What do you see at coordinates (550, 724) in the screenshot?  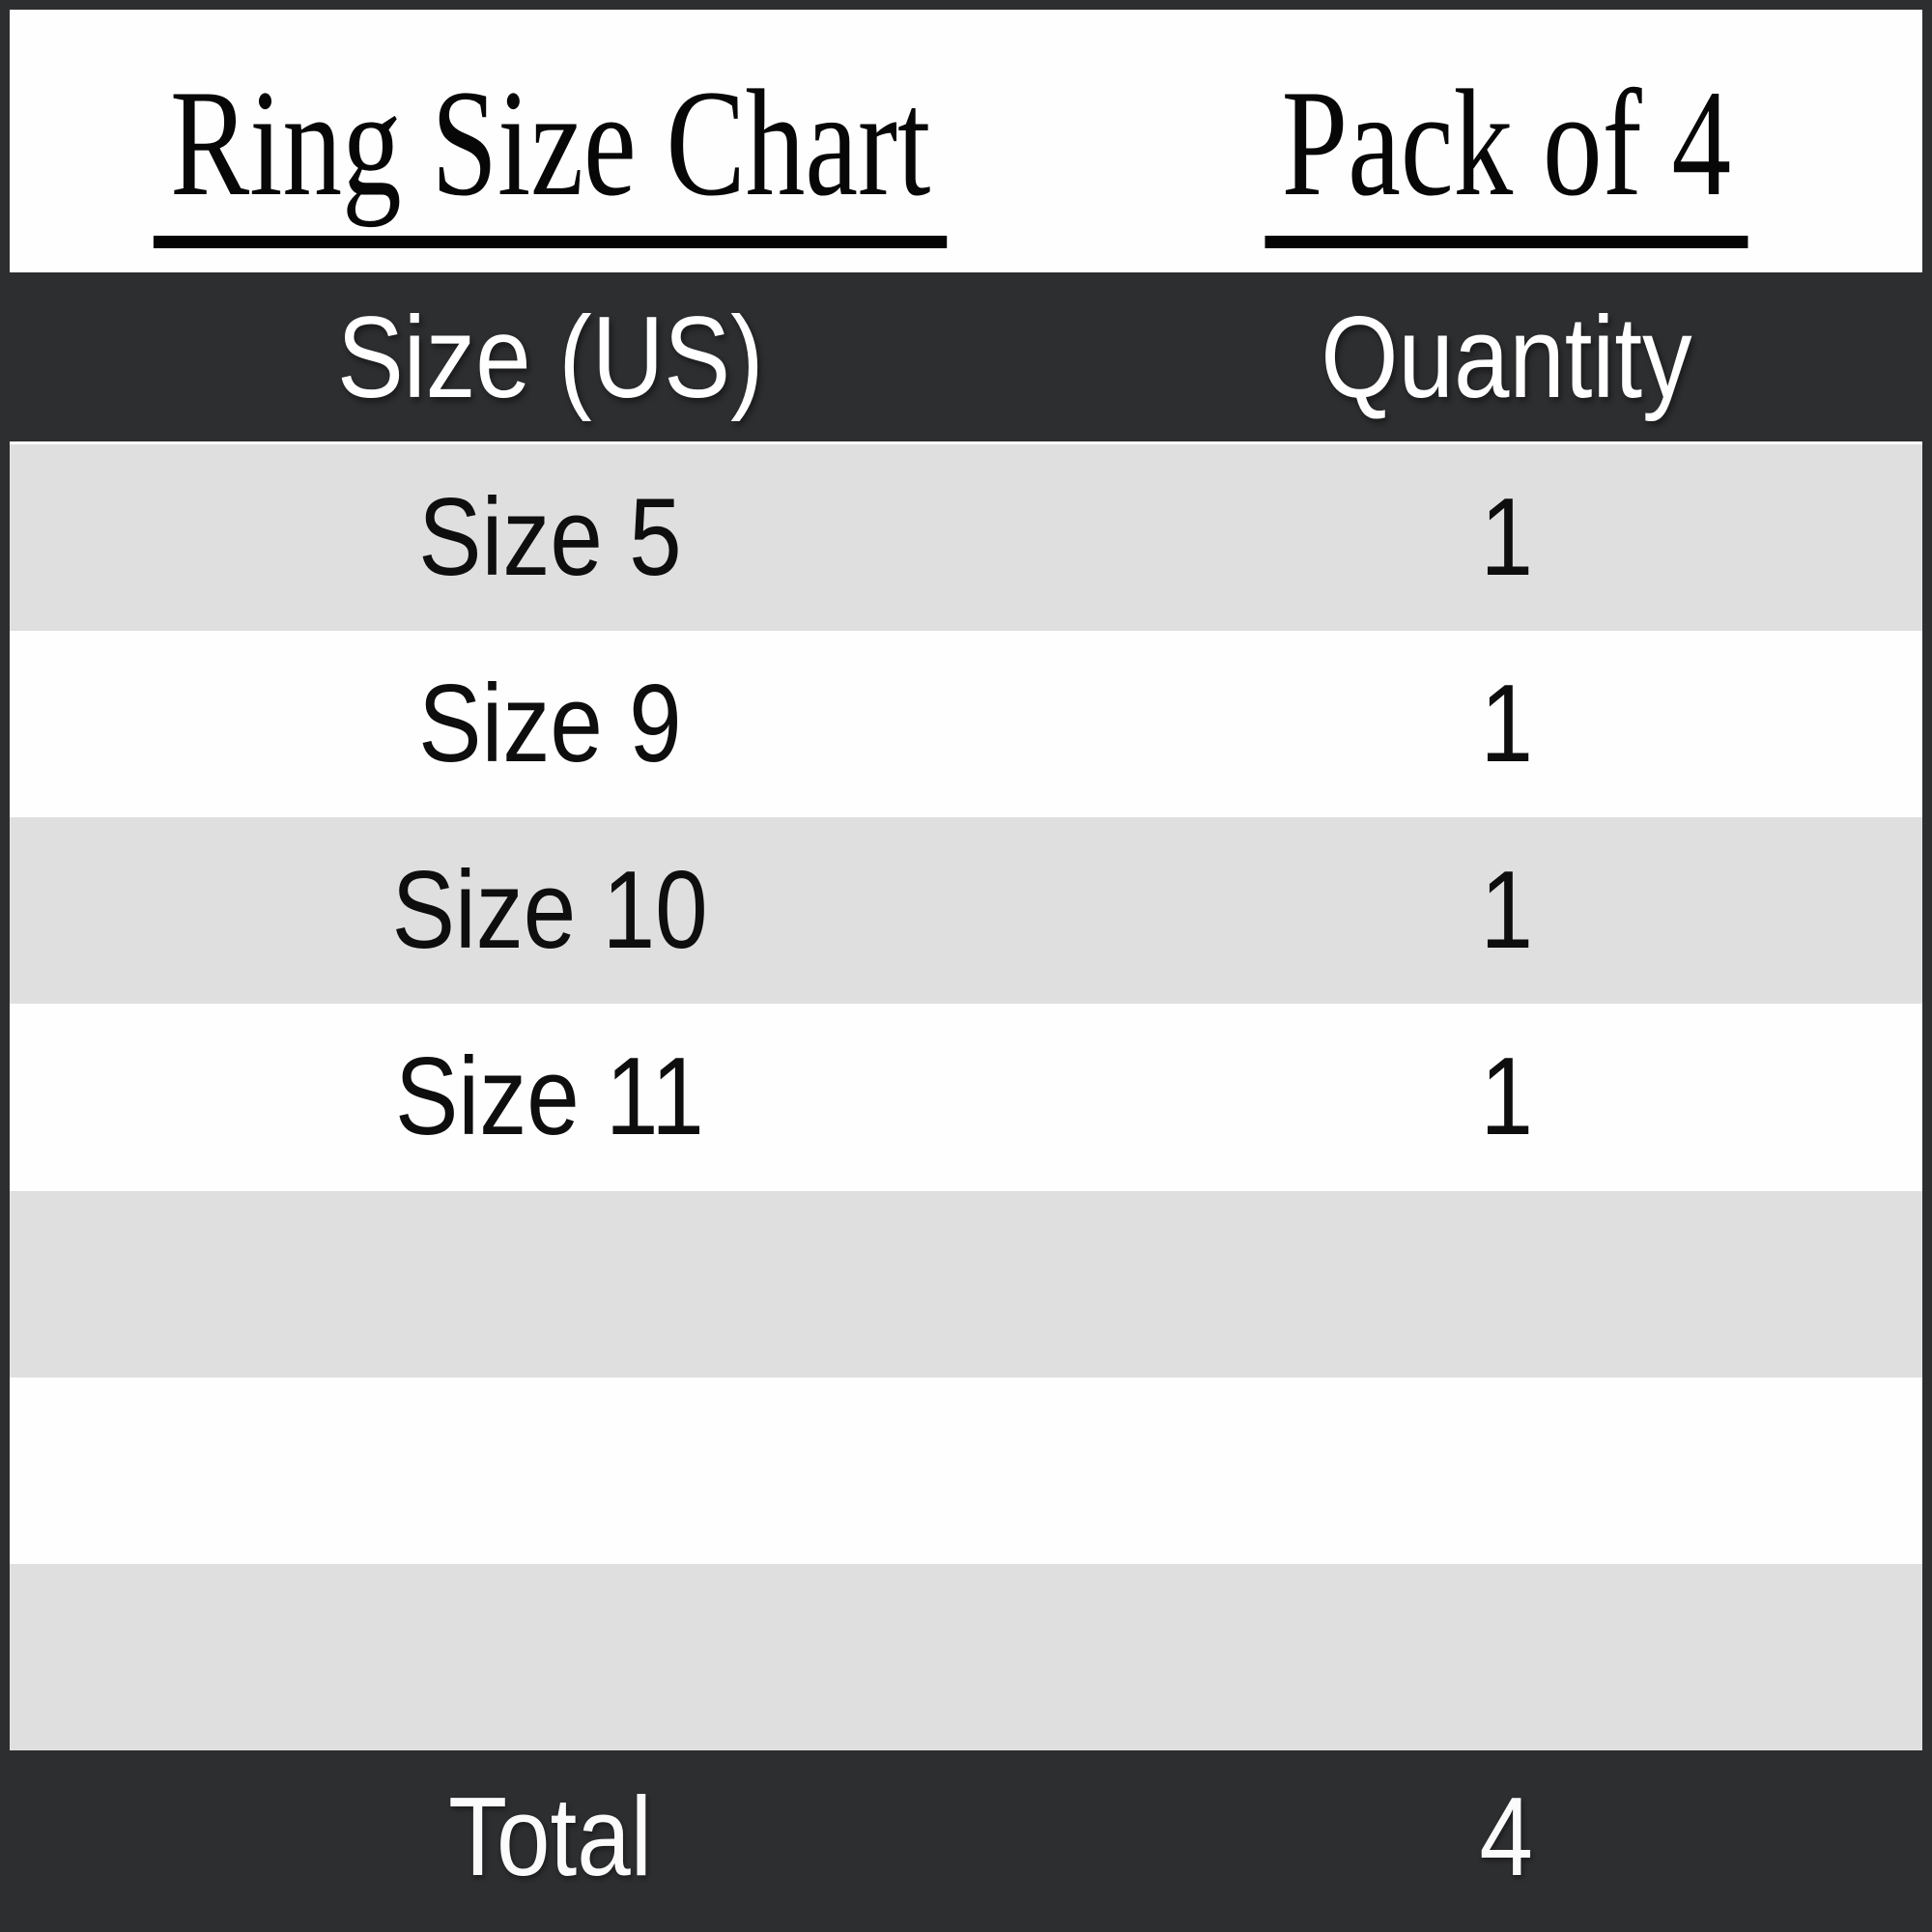 I see `size-cell: Size 9` at bounding box center [550, 724].